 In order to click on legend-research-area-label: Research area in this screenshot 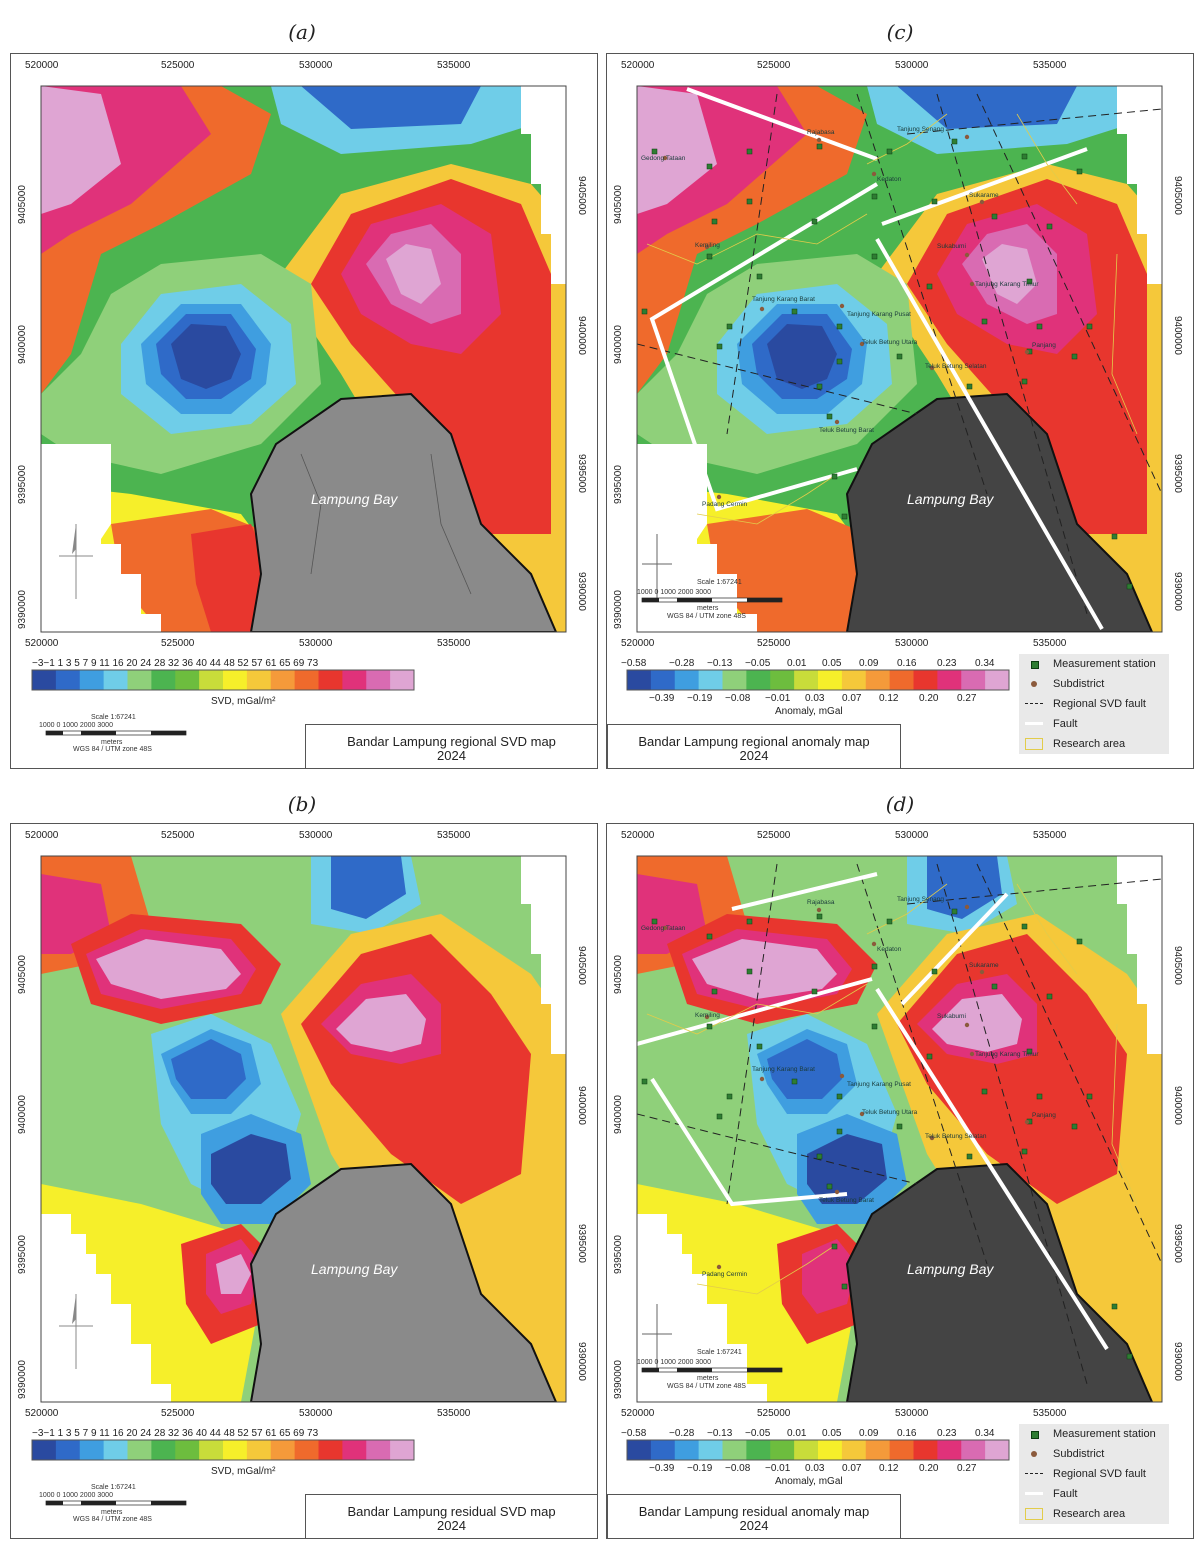, I will do `click(1089, 744)`.